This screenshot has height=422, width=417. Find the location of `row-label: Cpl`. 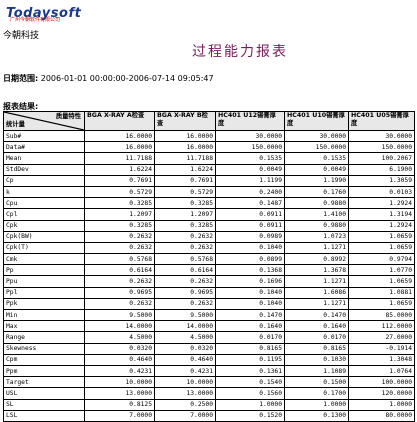

row-label: Cpl is located at coordinates (44, 214).